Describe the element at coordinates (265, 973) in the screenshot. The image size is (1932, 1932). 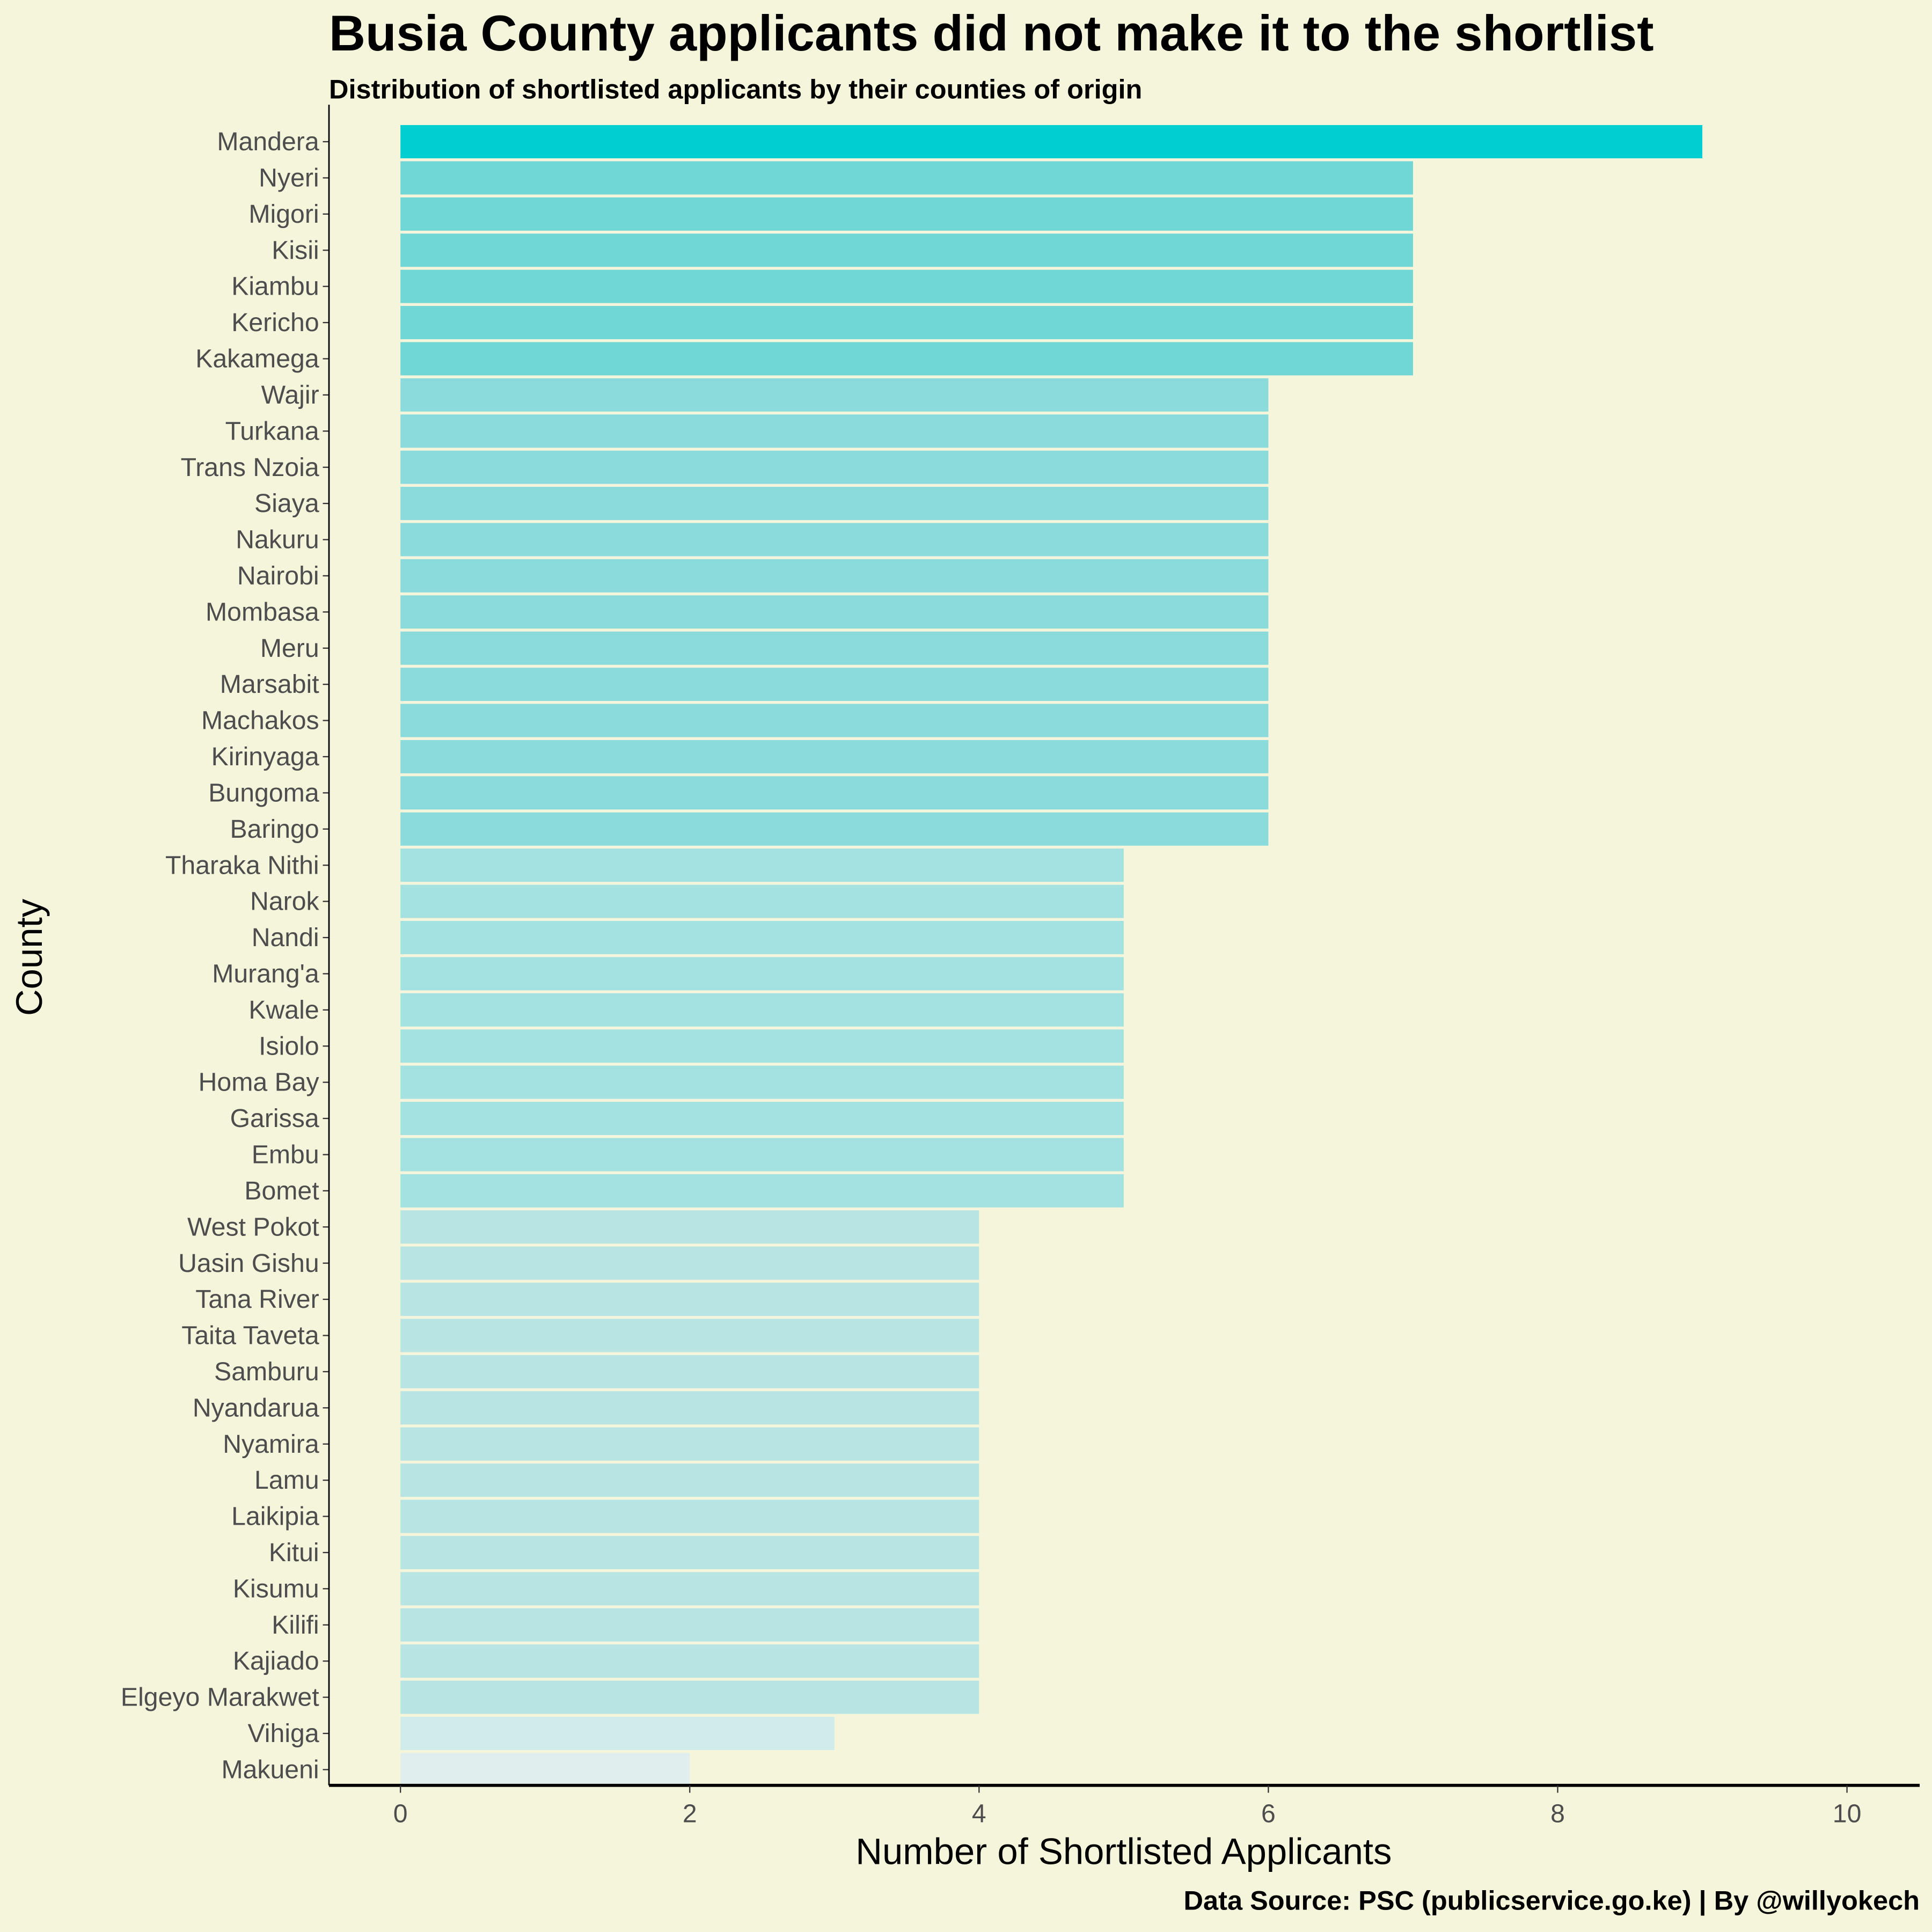
I see `y-tick-label: Murang'a` at that location.